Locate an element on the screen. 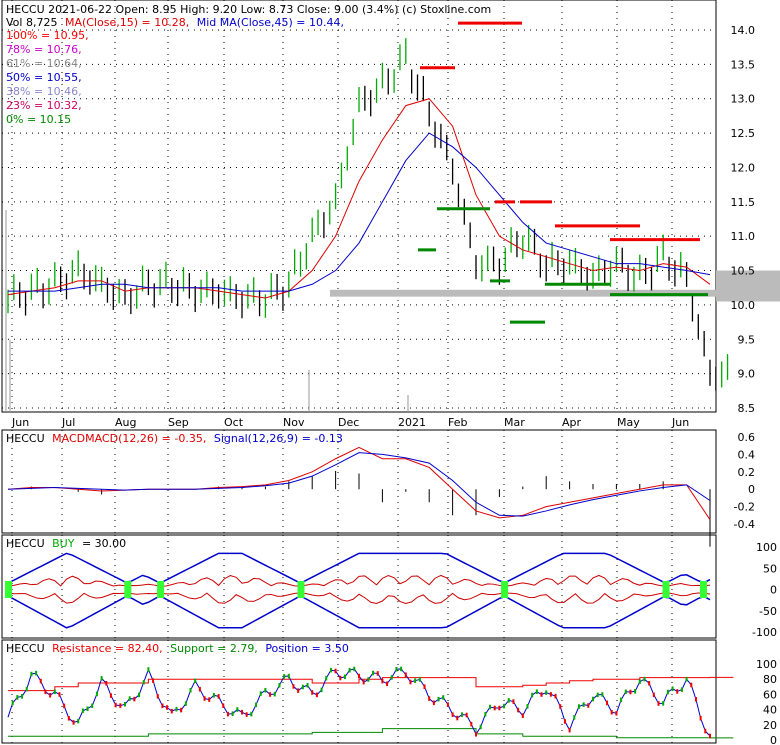  buy-tick-label: 0 is located at coordinates (773, 590).